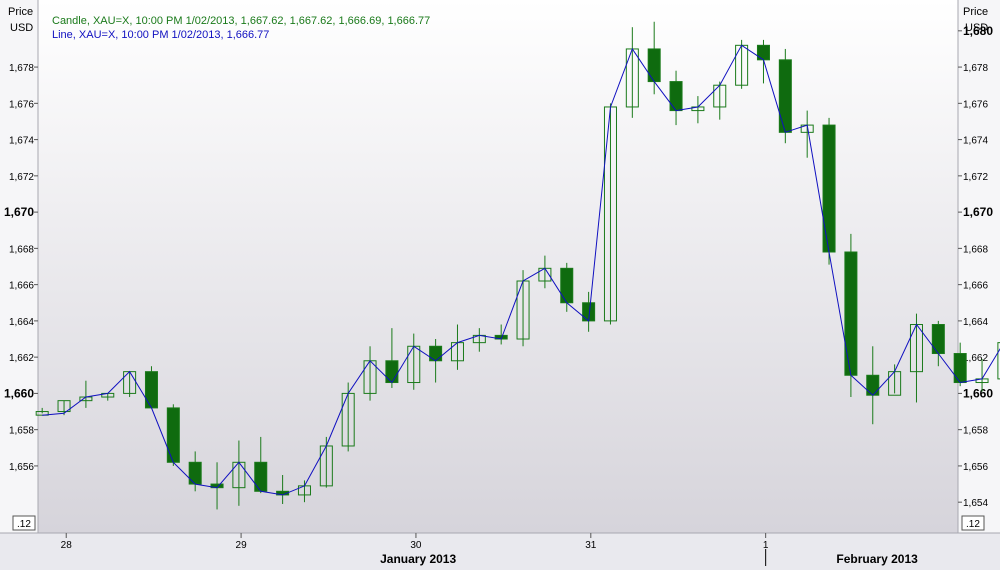  What do you see at coordinates (21, 249) in the screenshot?
I see `left-y-tick-label: 1,668` at bounding box center [21, 249].